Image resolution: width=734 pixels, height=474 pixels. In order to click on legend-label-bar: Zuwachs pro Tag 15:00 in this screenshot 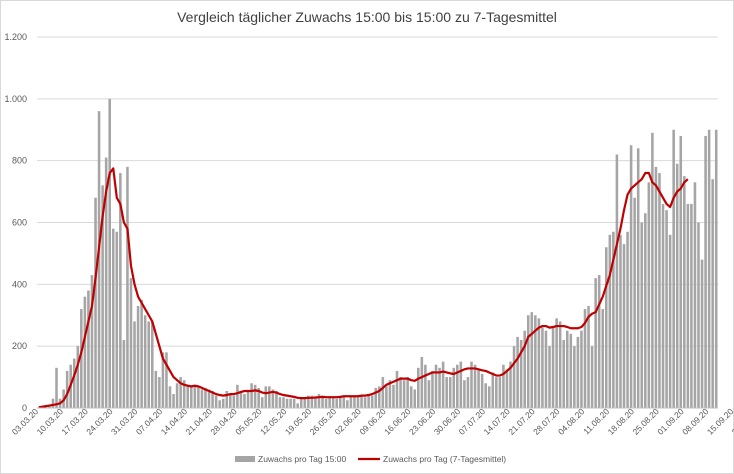, I will do `click(302, 459)`.